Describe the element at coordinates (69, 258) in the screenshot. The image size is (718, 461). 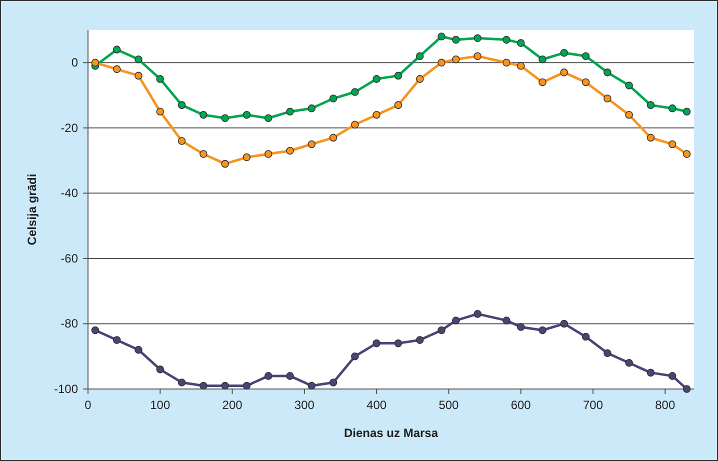
I see `y-tick-label: -60` at that location.